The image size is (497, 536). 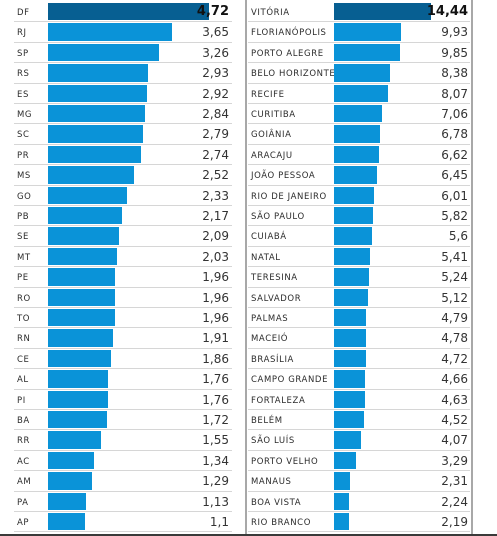 What do you see at coordinates (215, 460) in the screenshot?
I see `value-label: 1,34` at bounding box center [215, 460].